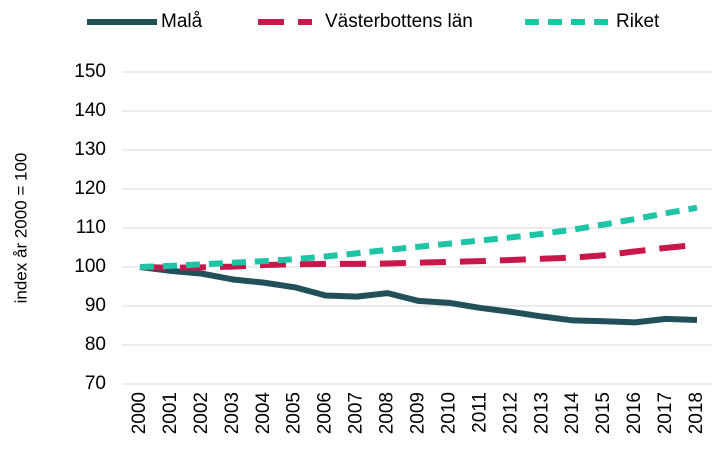  Describe the element at coordinates (634, 413) in the screenshot. I see `x-tick-label: 2016` at that location.